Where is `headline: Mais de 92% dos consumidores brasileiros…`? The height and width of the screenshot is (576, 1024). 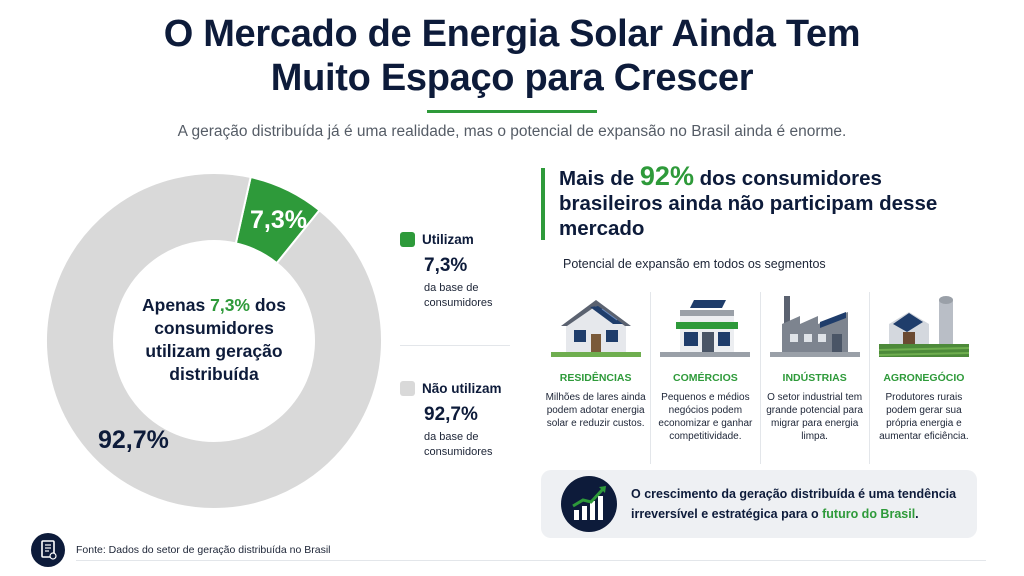
headline: Mais de 92% dos consumidores brasileiros… is located at coordinates (749, 201).